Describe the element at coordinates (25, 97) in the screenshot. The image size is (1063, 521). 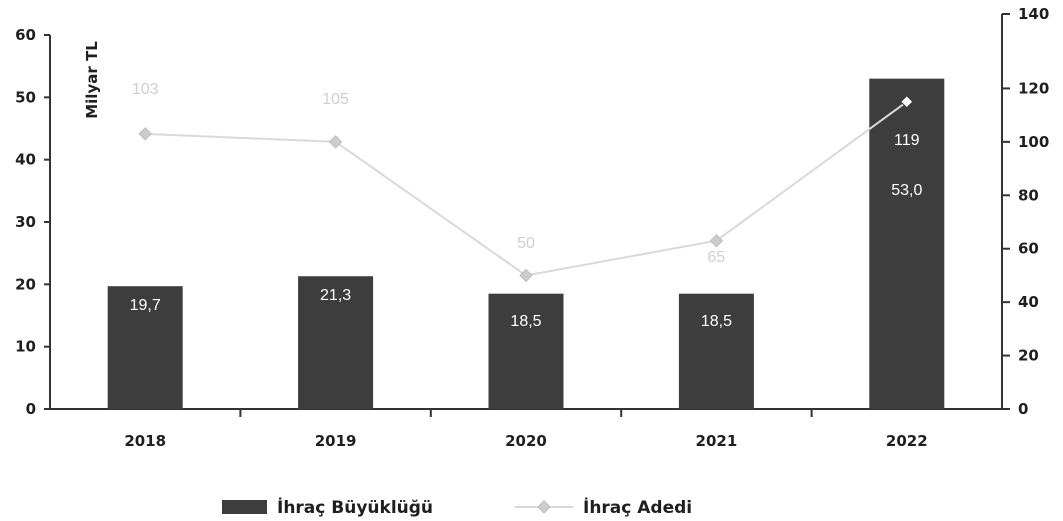
I see `left-tick-label: 50` at that location.